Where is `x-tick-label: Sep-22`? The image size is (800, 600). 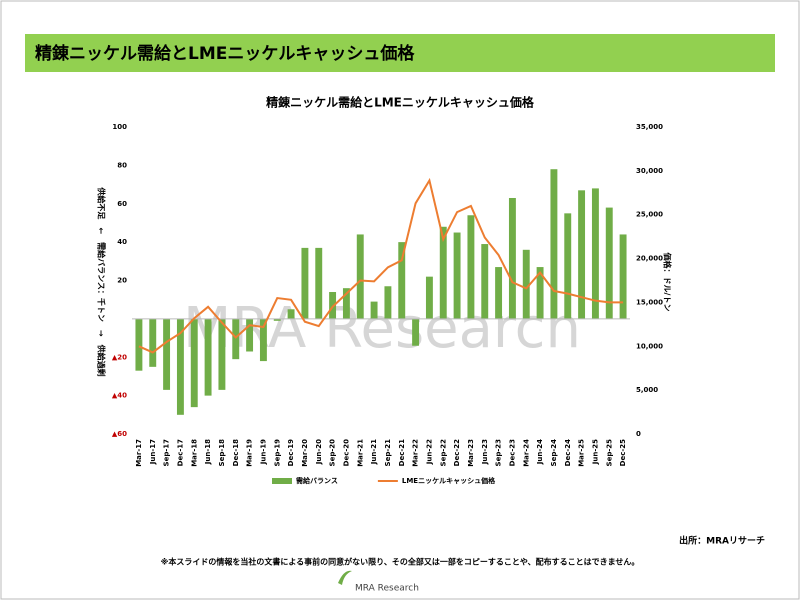 x-tick-label: Sep-22 is located at coordinates (443, 453).